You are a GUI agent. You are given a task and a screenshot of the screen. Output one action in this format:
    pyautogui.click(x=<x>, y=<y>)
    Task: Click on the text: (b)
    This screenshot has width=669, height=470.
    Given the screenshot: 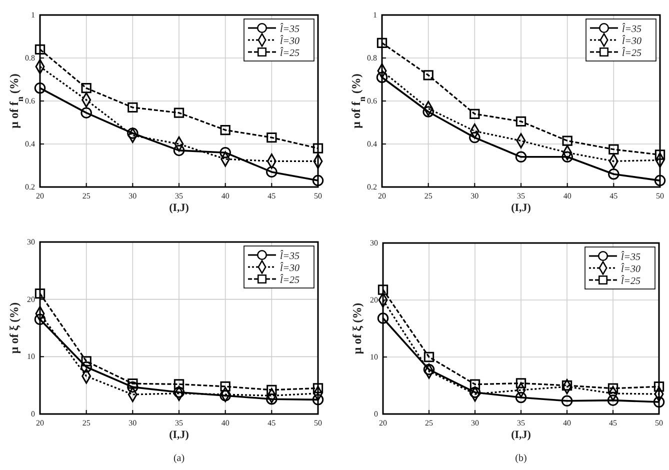 What is the action you would take?
    pyautogui.click(x=521, y=458)
    